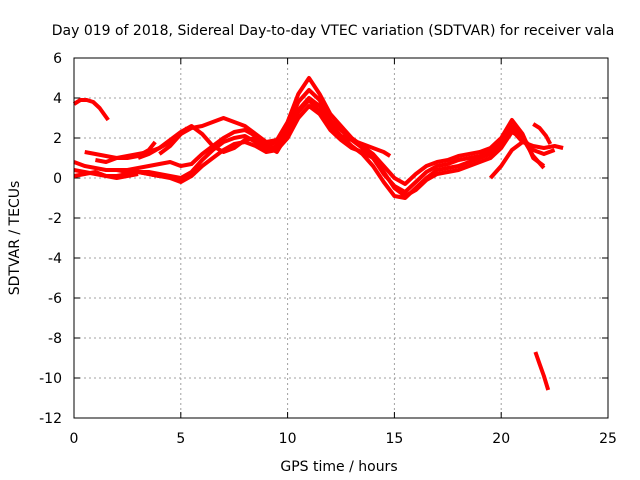  I want to click on y-tick-labels: -12 -10 -8 -6 -4 -2 0 2 4 6, so click(50, 239).